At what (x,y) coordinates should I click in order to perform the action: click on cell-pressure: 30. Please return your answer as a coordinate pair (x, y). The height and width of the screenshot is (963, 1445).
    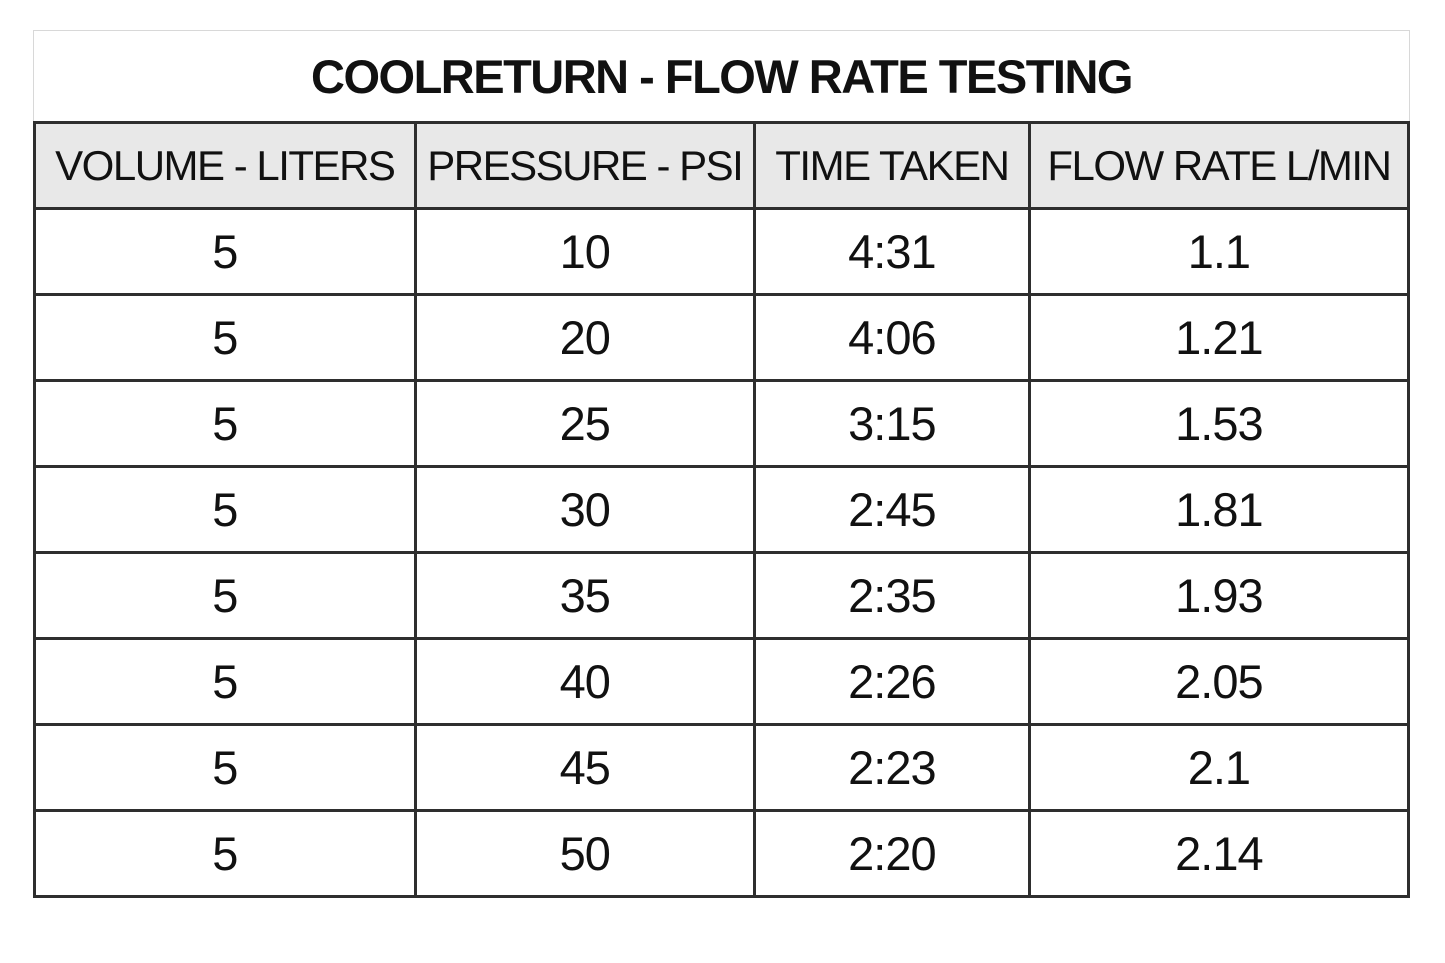
    Looking at the image, I should click on (584, 509).